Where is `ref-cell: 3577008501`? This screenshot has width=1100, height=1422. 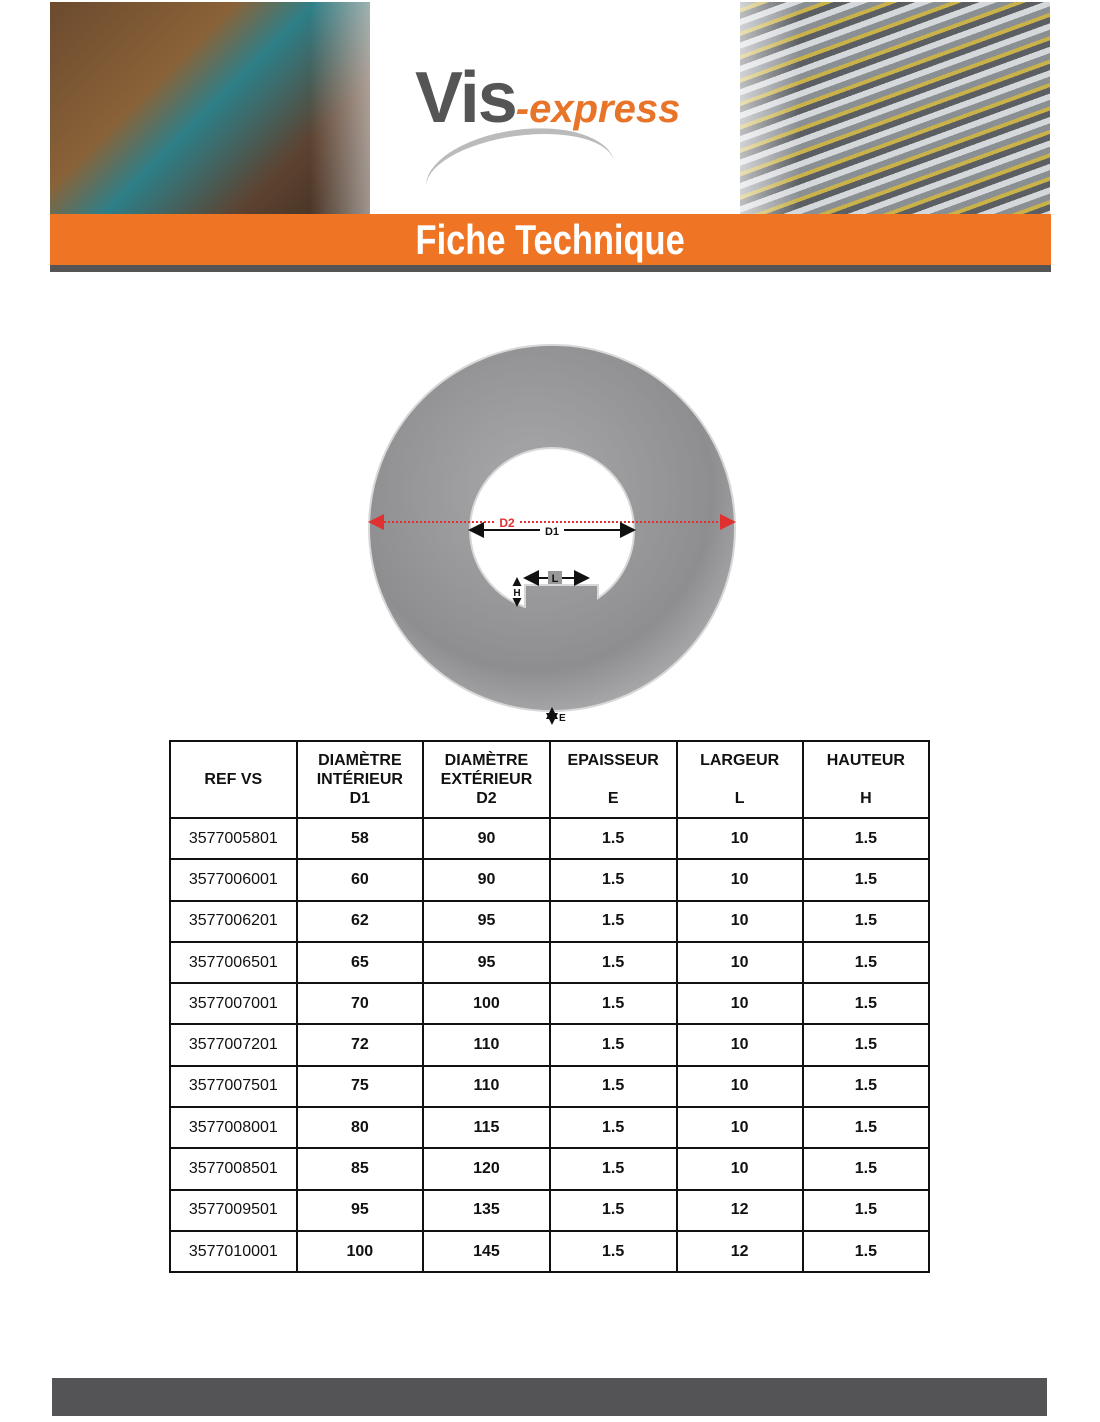
ref-cell: 3577008501 is located at coordinates (233, 1169).